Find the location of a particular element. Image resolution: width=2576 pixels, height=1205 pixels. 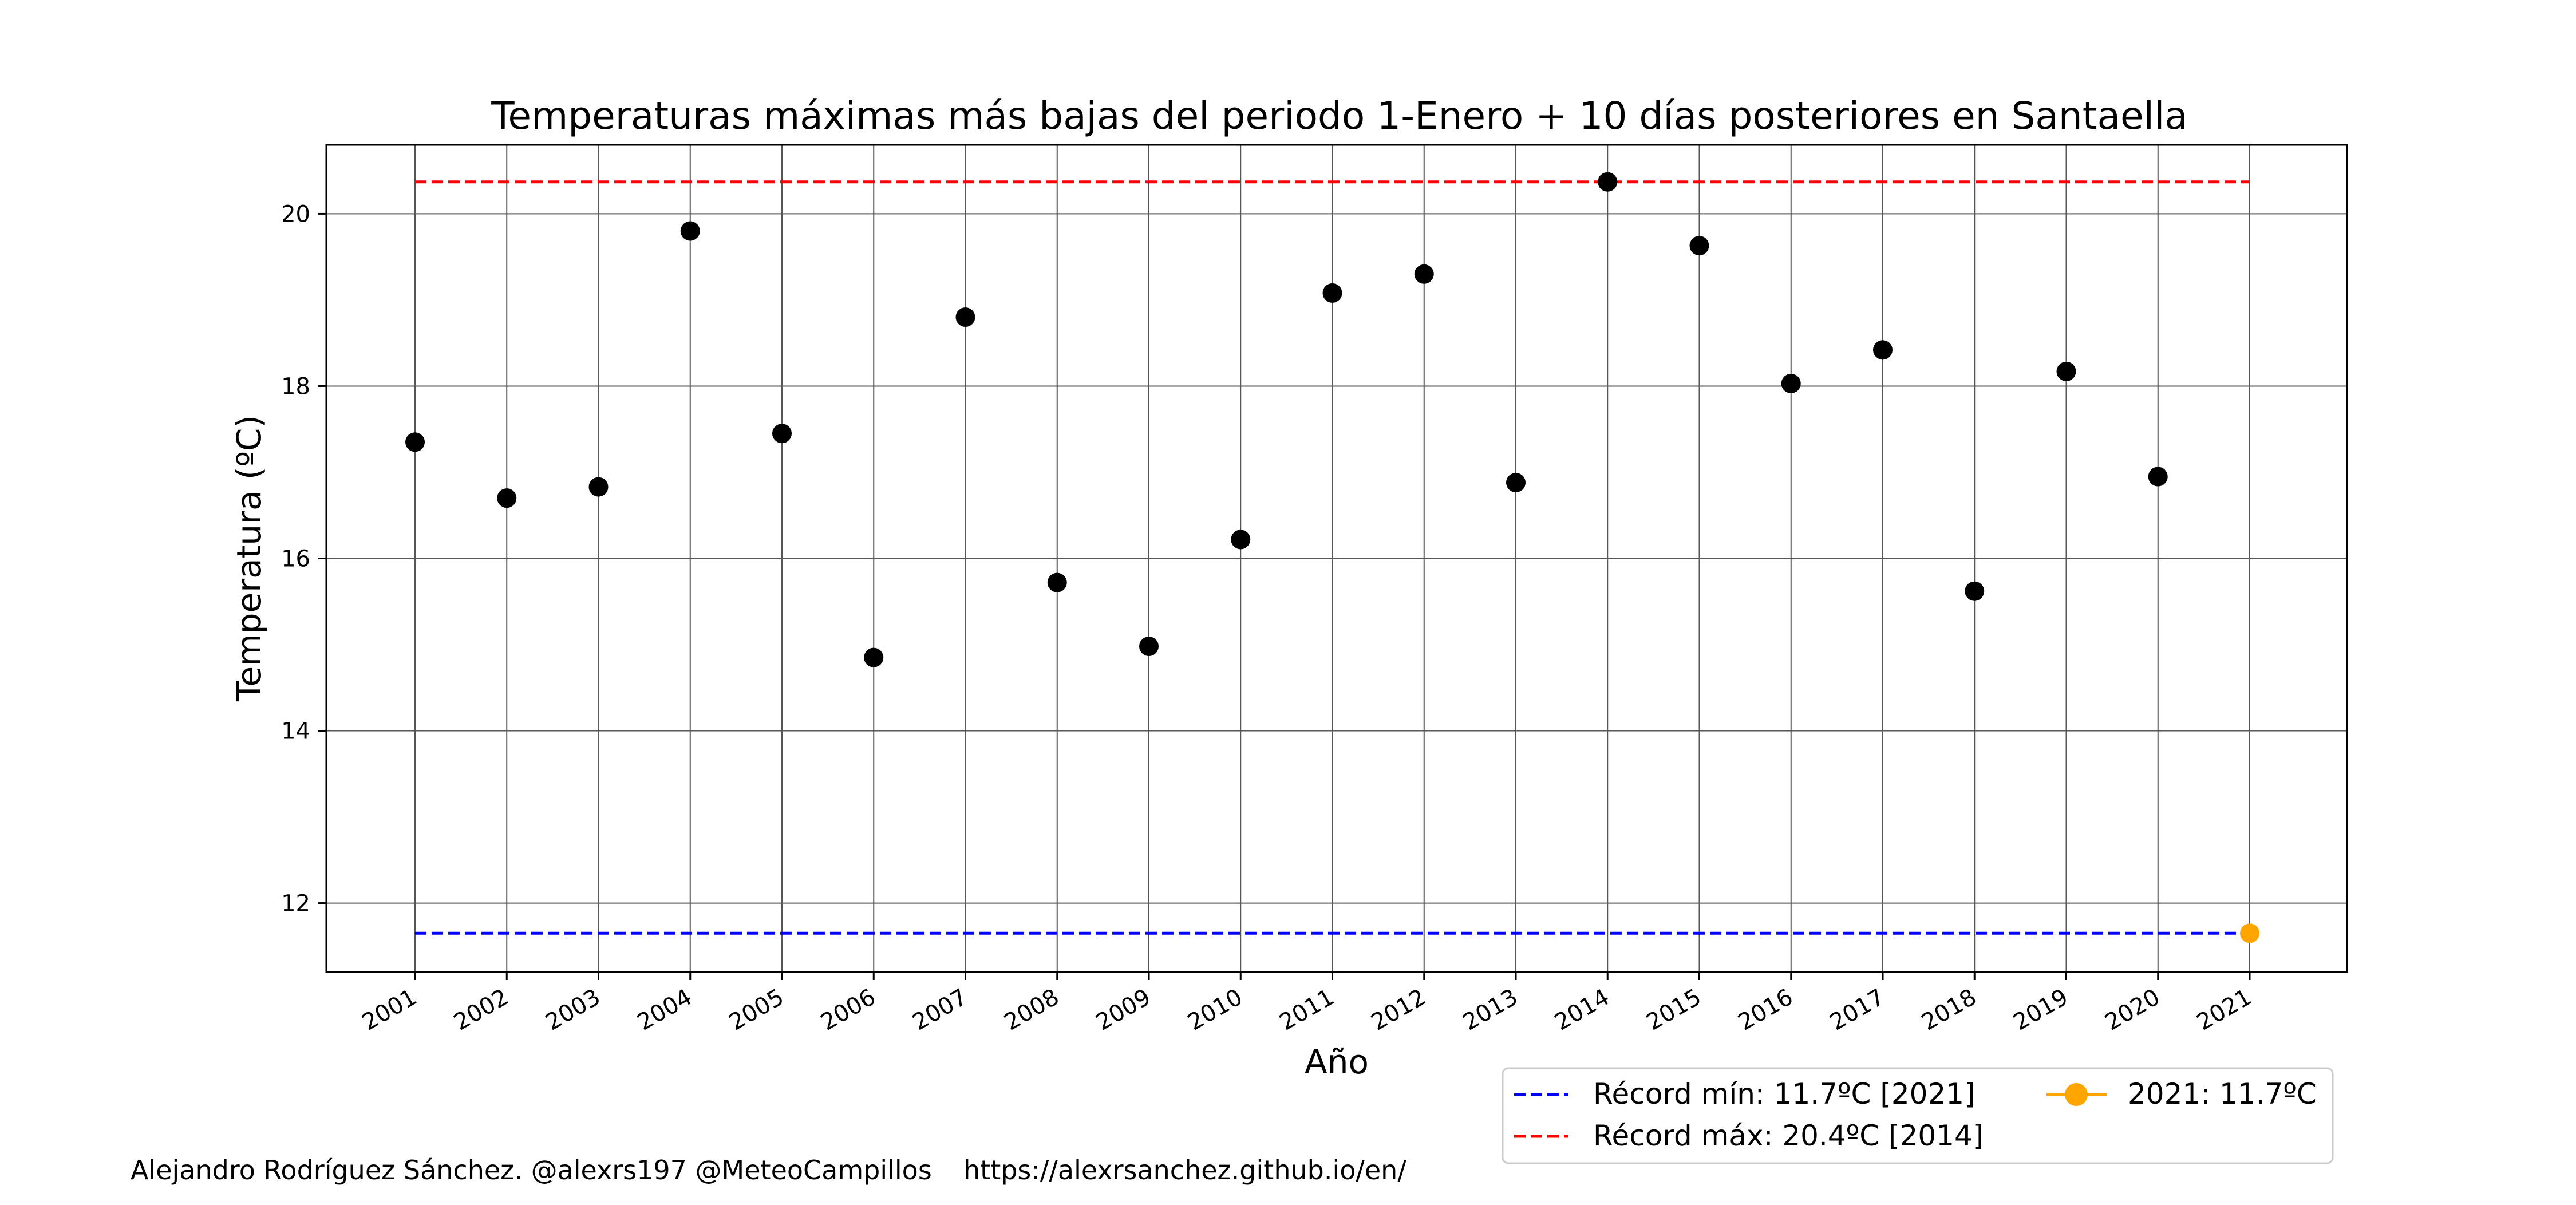

x-tick-label: 2017 is located at coordinates (1857, 1010).